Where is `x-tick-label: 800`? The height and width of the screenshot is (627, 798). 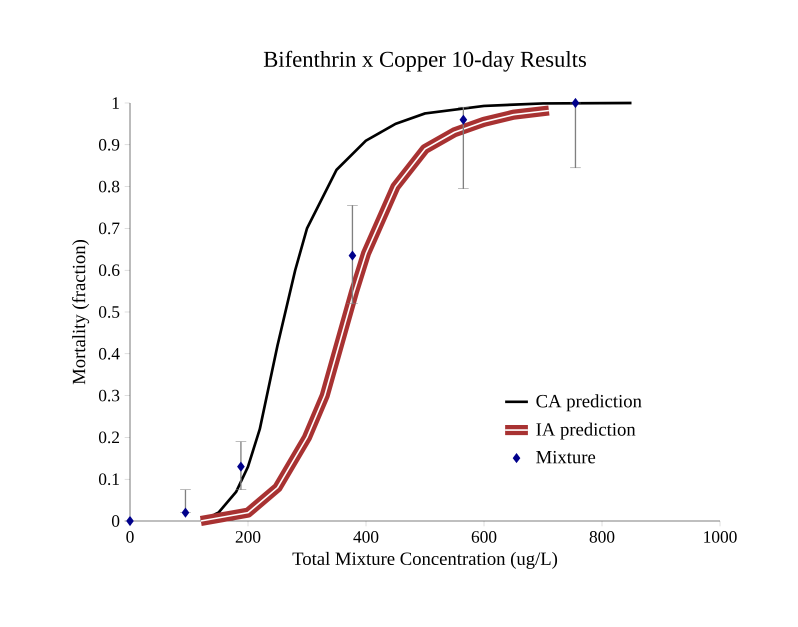
x-tick-label: 800 is located at coordinates (602, 537).